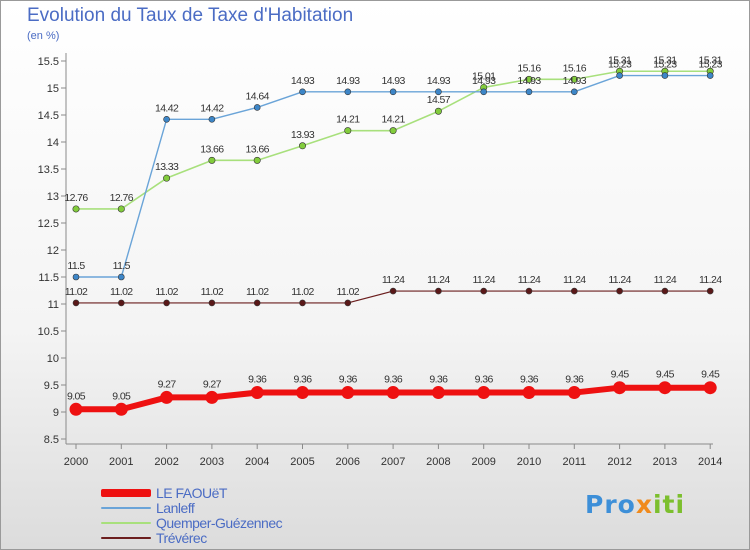  I want to click on x-tick-label: 2000, so click(76, 462).